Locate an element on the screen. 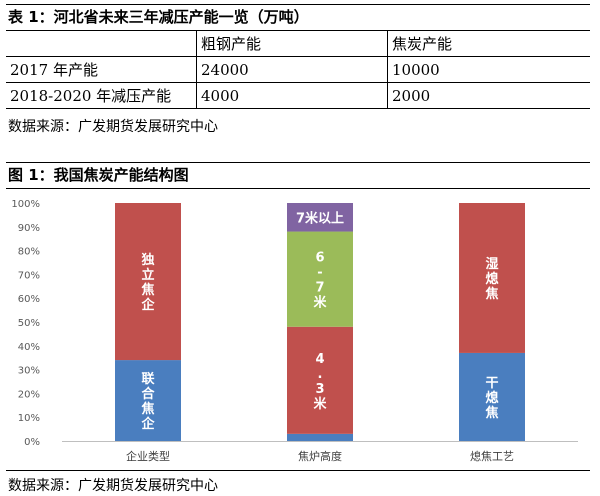 This screenshot has height=496, width=600. segment-label: 湿熄焦 is located at coordinates (491, 279).